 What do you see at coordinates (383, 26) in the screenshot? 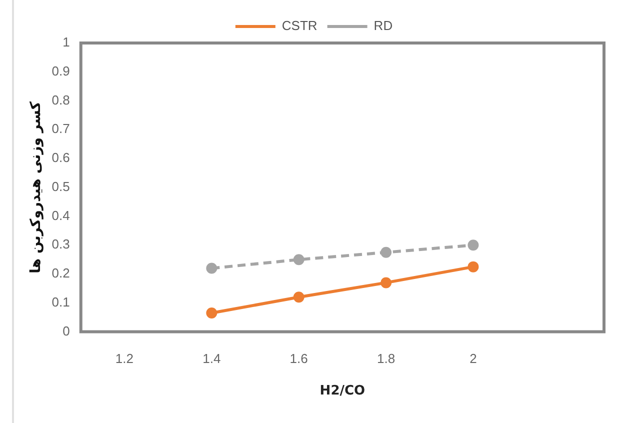
I see `legend-label: RD` at bounding box center [383, 26].